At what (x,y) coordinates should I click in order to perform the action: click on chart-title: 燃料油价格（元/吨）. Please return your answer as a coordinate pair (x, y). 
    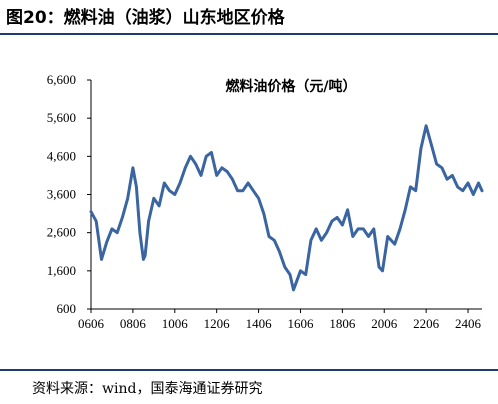
    Looking at the image, I should click on (290, 86).